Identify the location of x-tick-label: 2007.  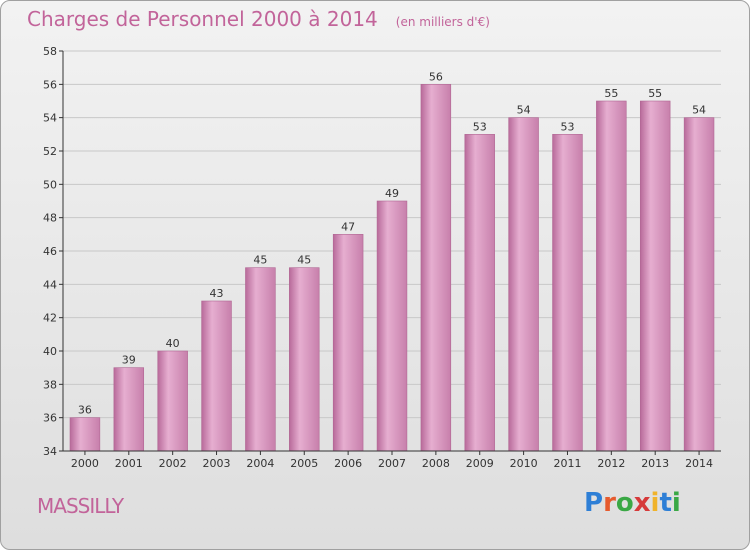
(392, 463).